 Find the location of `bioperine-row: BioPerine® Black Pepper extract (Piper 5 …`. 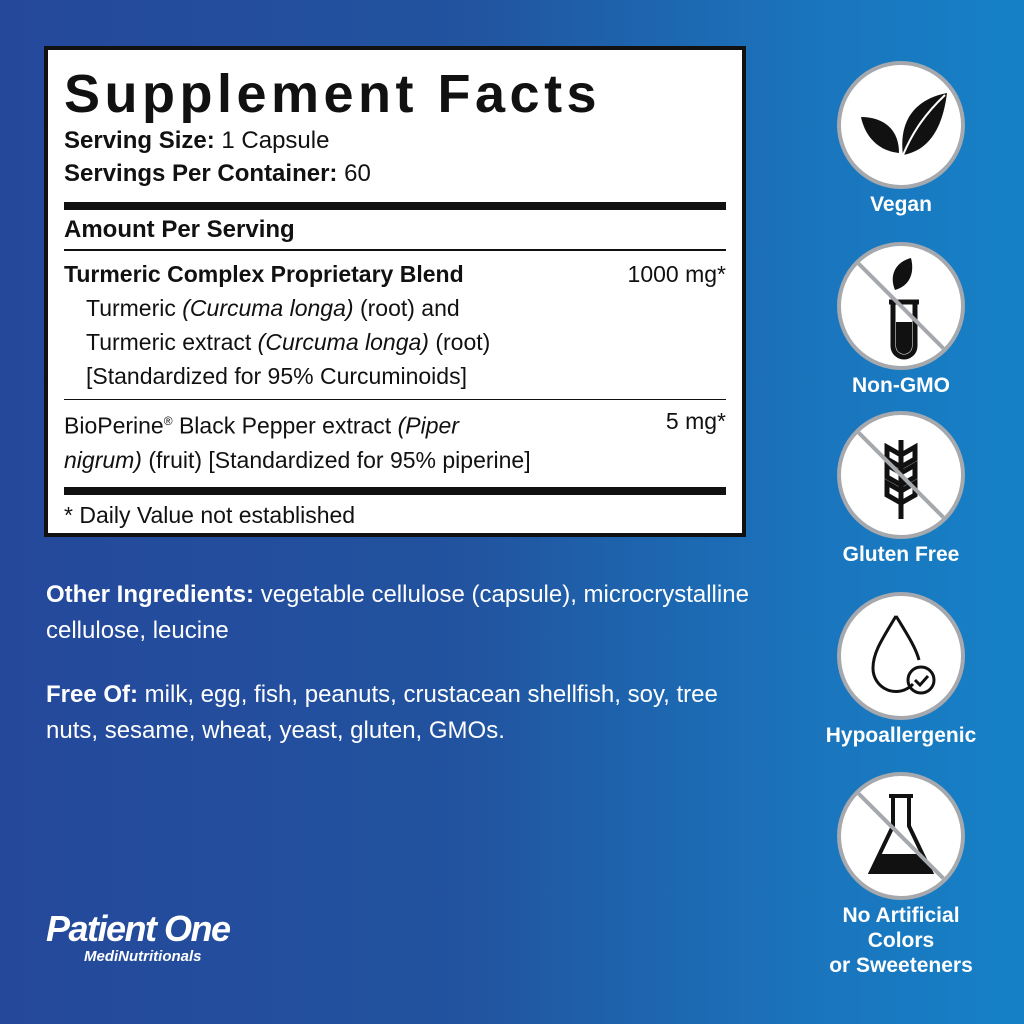

bioperine-row: BioPerine® Black Pepper extract (Piper 5 … is located at coordinates (395, 423).